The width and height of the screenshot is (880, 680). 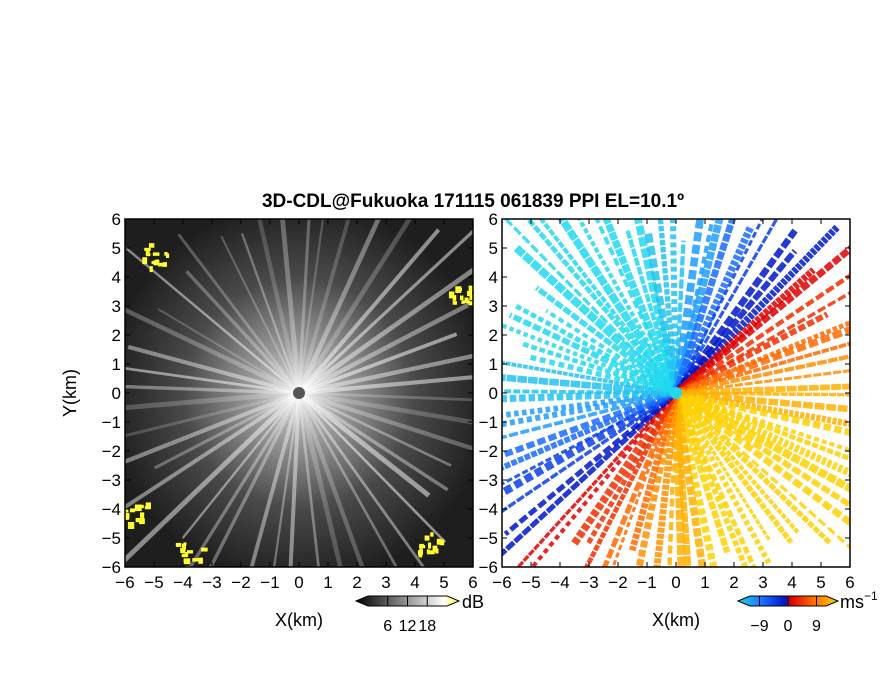 What do you see at coordinates (676, 393) in the screenshot?
I see `velocity-site-marker` at bounding box center [676, 393].